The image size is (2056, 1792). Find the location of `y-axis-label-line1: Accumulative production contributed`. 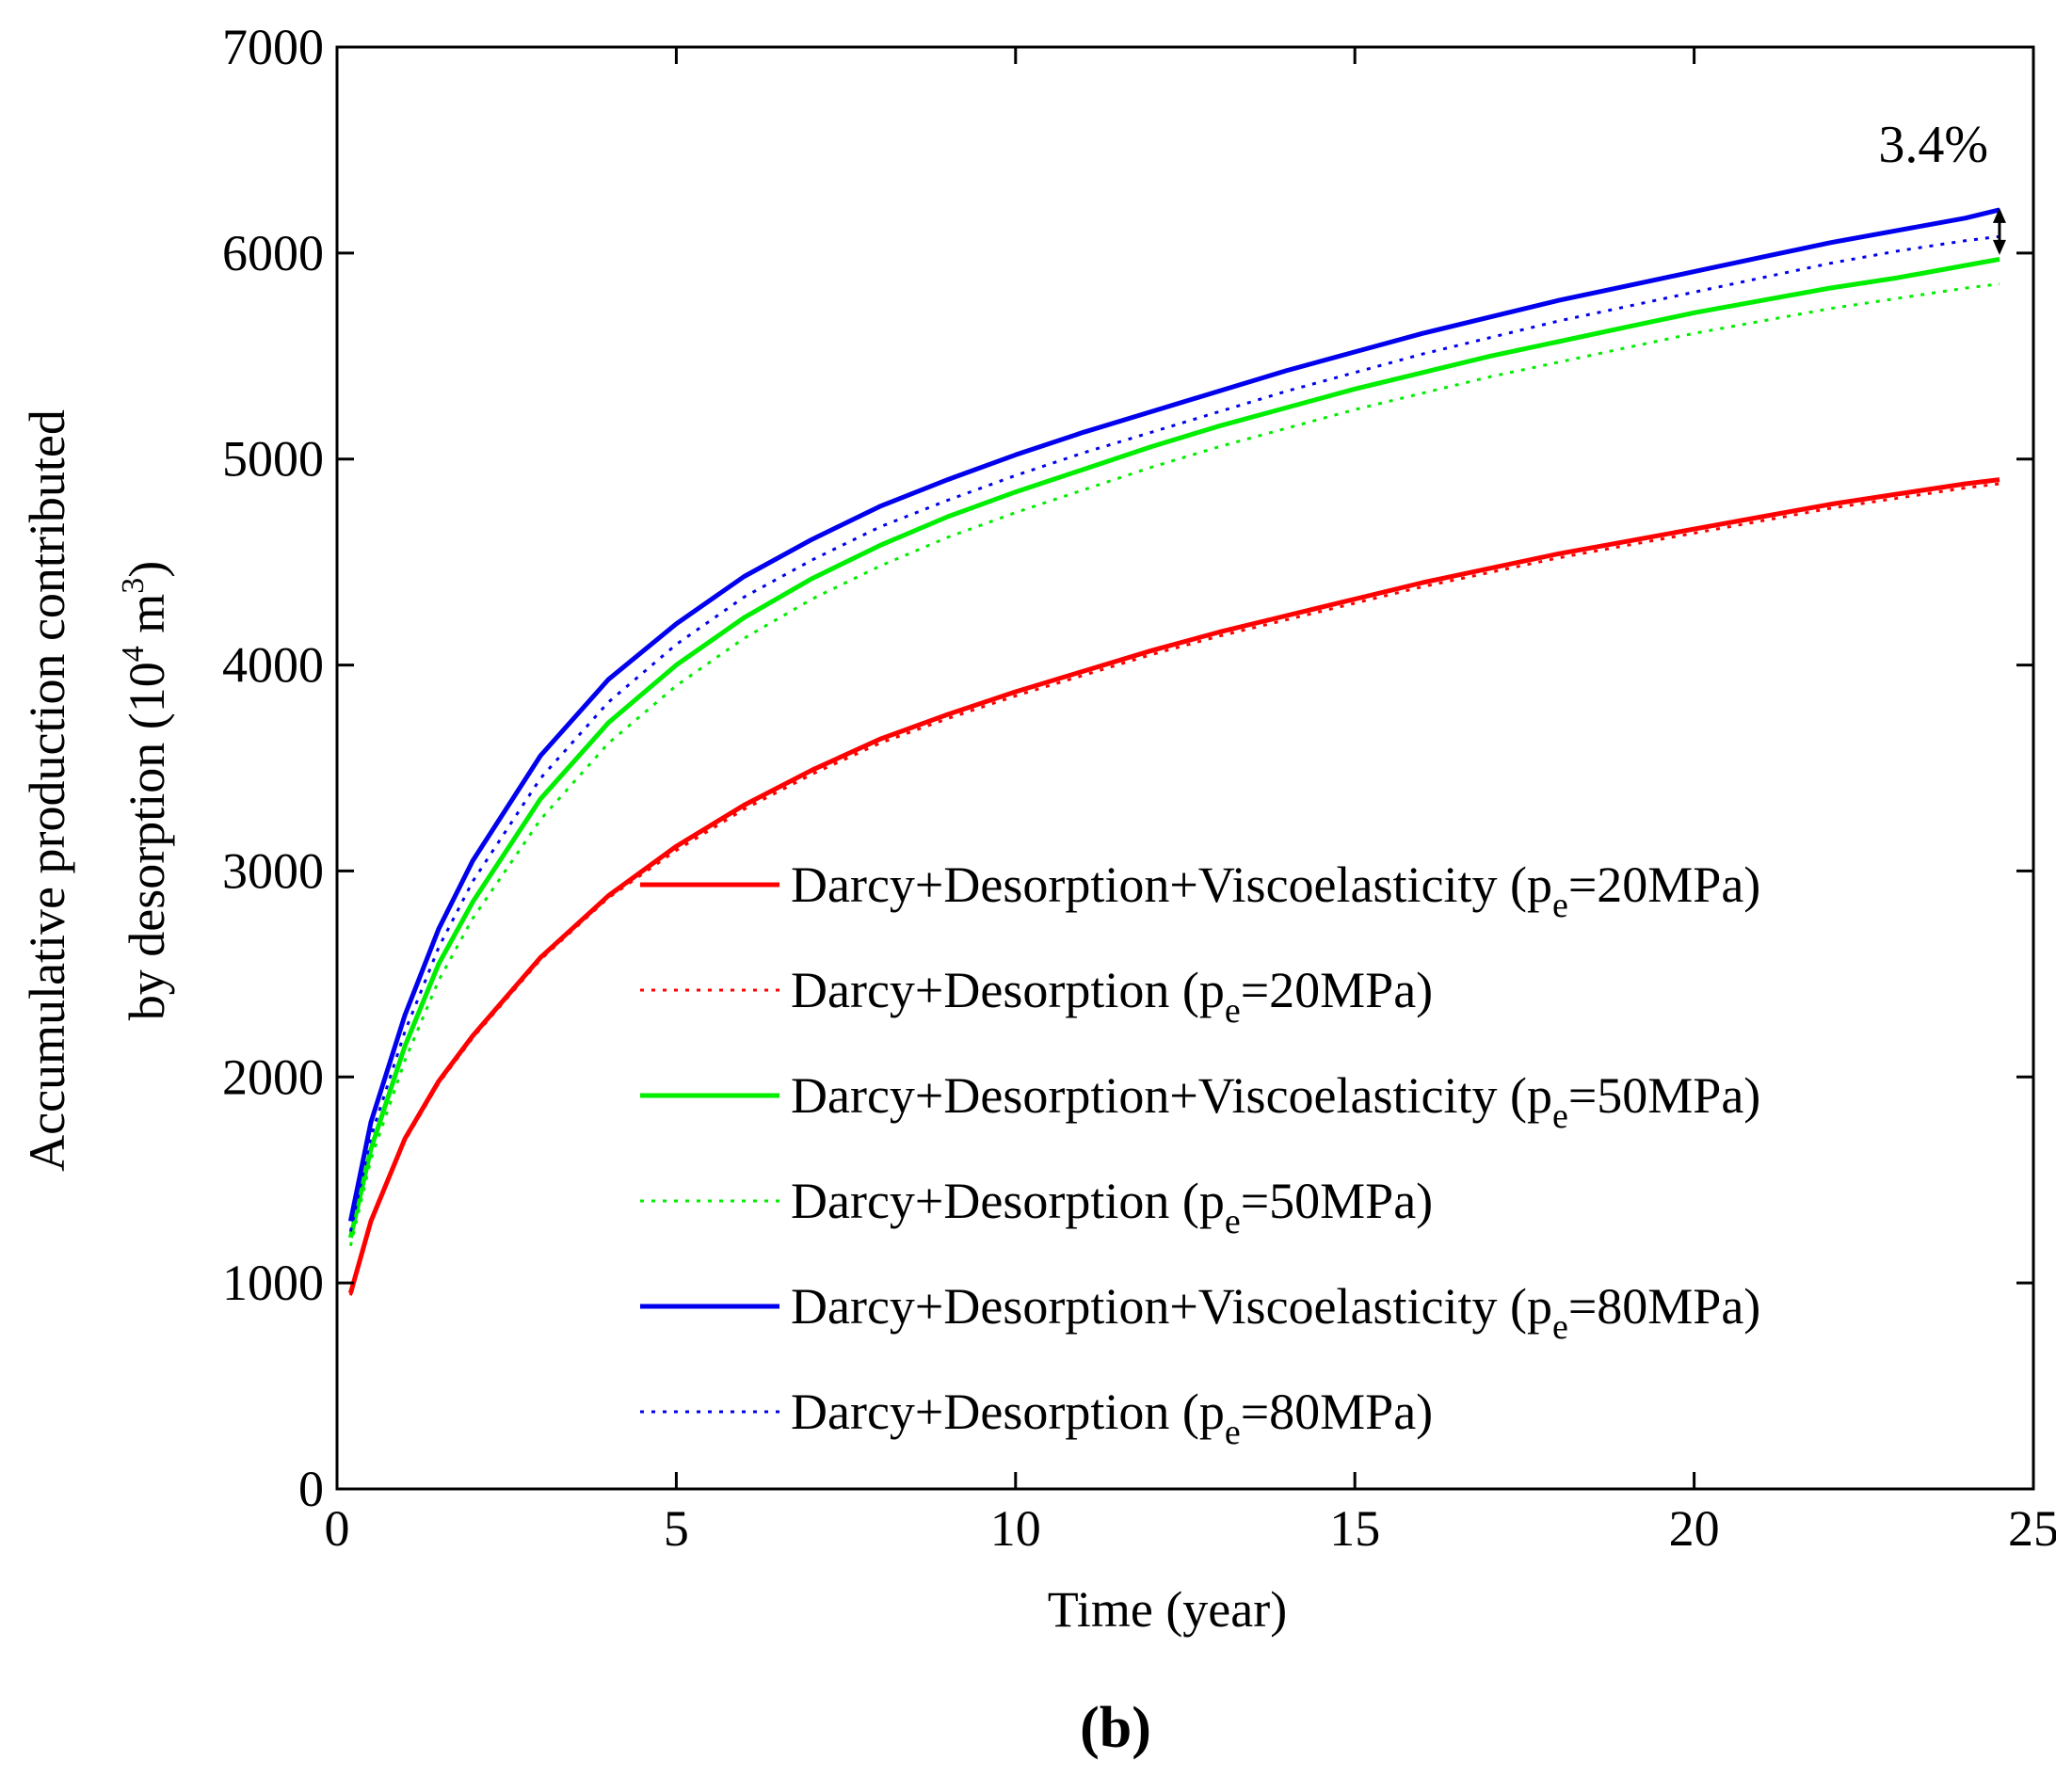

y-axis-label-line1: Accumulative production contributed is located at coordinates (47, 790).